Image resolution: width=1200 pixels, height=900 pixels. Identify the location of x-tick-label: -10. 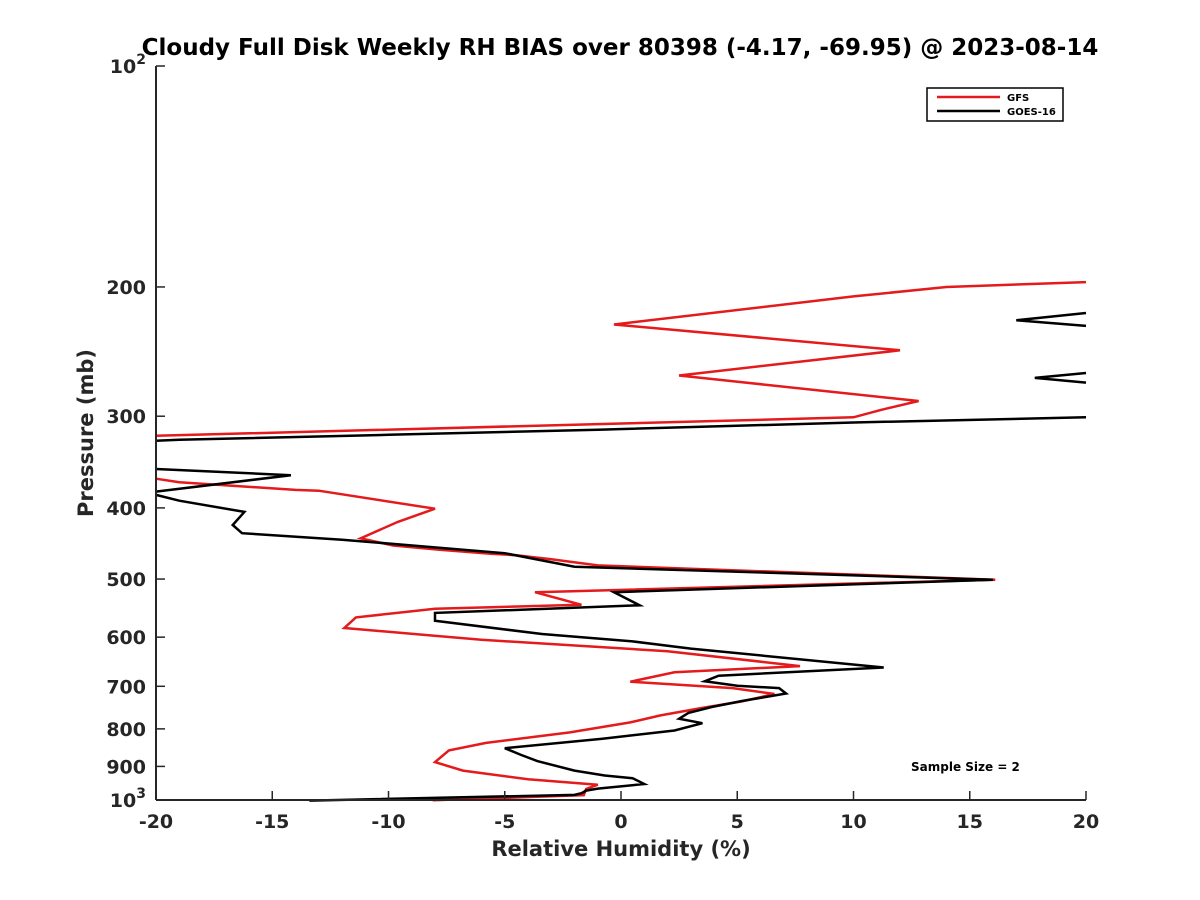
(388, 822).